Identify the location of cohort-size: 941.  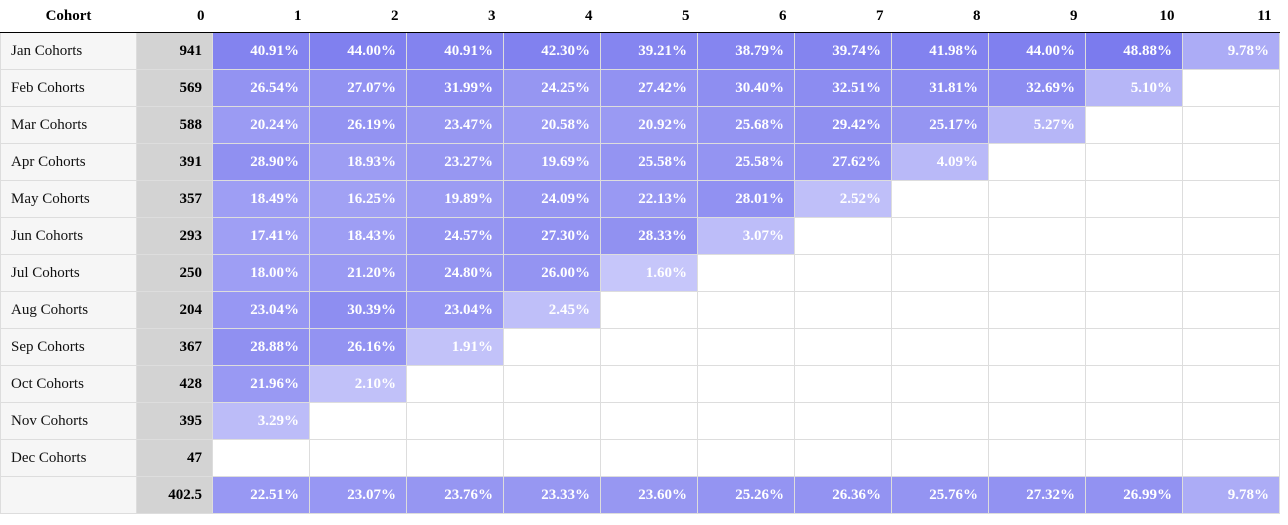
(174, 51).